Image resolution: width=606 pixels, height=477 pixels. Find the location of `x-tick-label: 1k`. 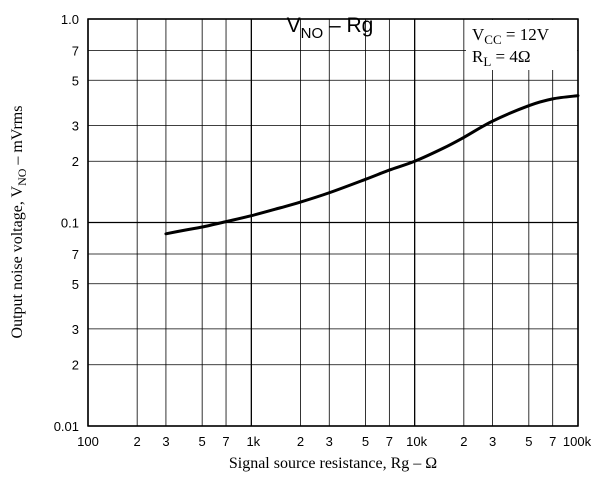

x-tick-label: 1k is located at coordinates (253, 441).